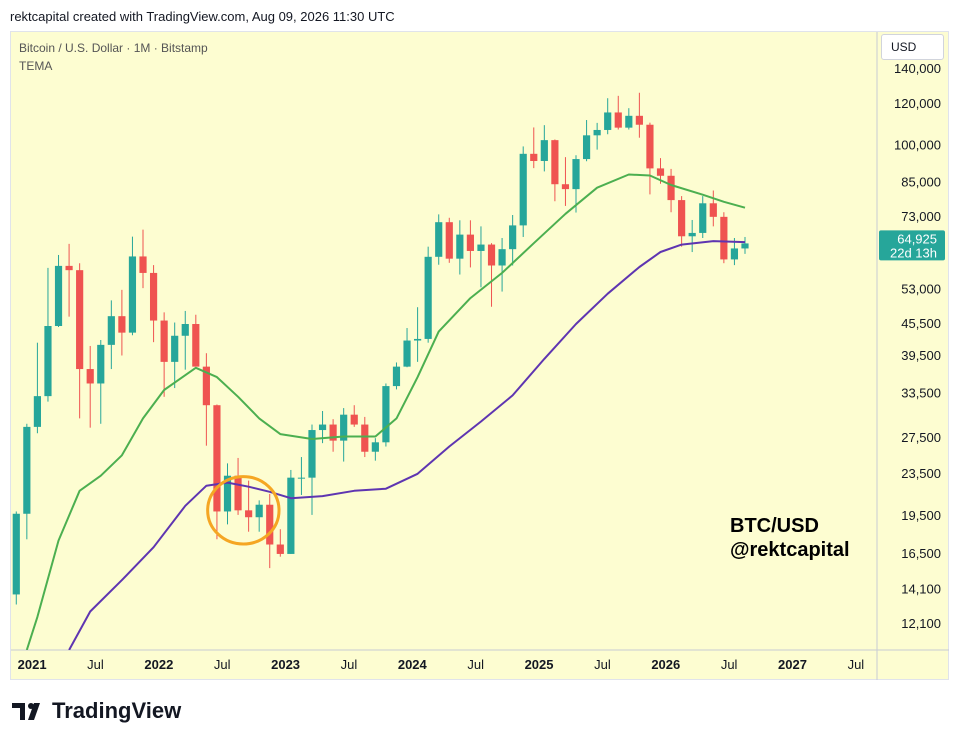 Image resolution: width=960 pixels, height=742 pixels. What do you see at coordinates (113, 48) in the screenshot?
I see `symbol-legend: Bitcoin / U.S. Dollar · 1M · Bitstamp` at bounding box center [113, 48].